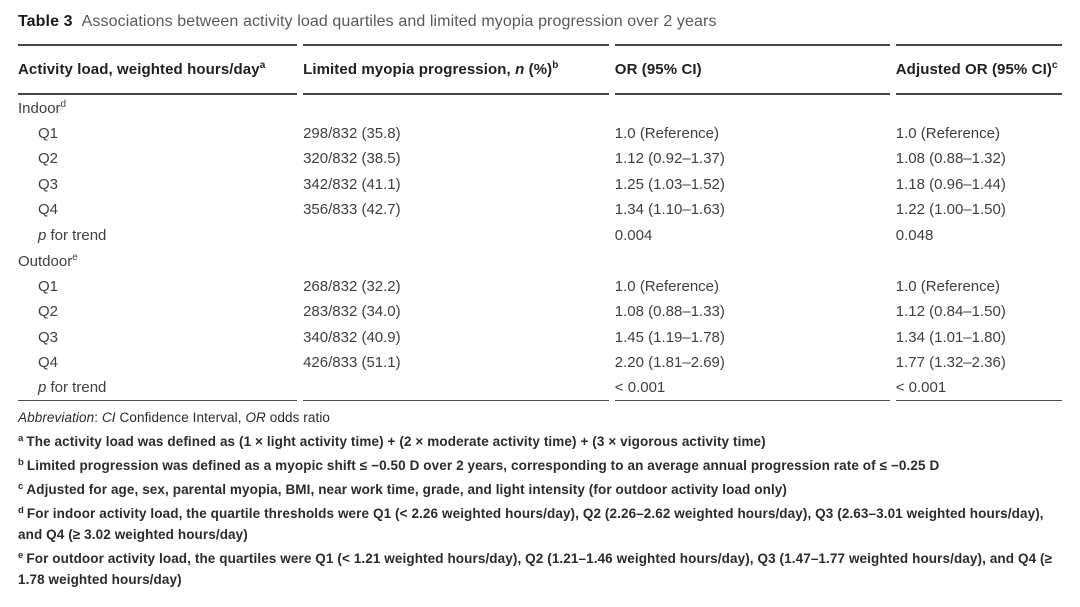 The width and height of the screenshot is (1080, 607). What do you see at coordinates (352, 312) in the screenshot?
I see `n-pct-value: 283/832 (34.0)` at bounding box center [352, 312].